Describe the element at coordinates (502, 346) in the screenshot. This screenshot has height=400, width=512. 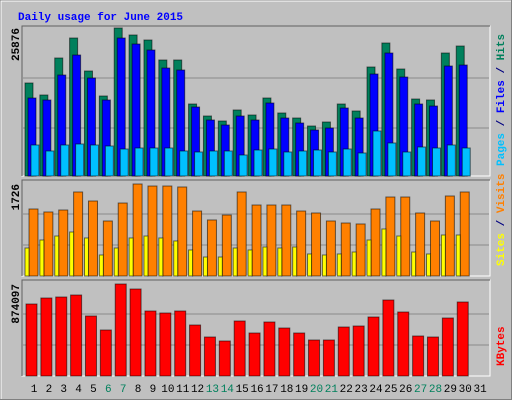
I see `legend: KBytes` at that location.